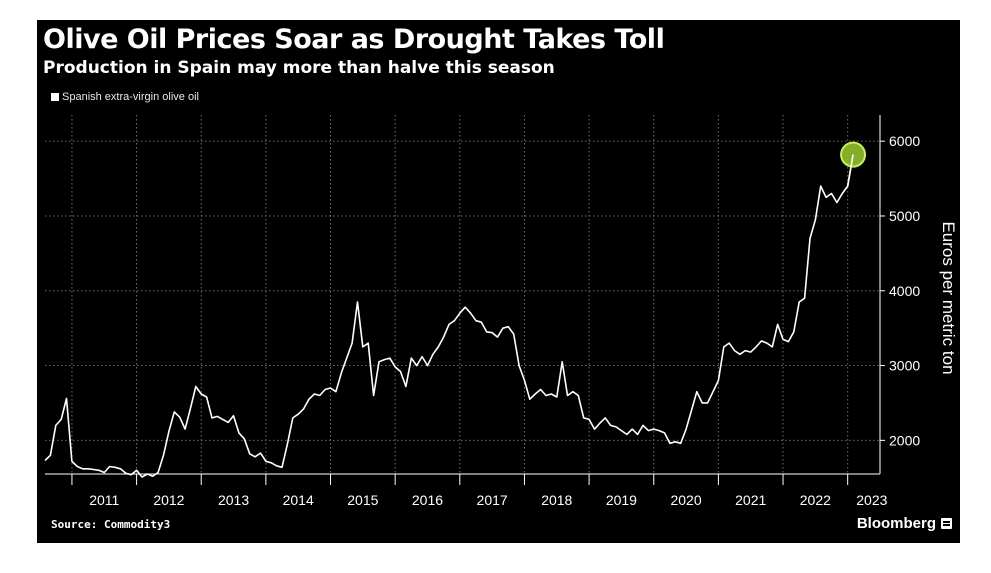 The height and width of the screenshot is (573, 991). I want to click on brand-name: Bloomberg, so click(896, 523).